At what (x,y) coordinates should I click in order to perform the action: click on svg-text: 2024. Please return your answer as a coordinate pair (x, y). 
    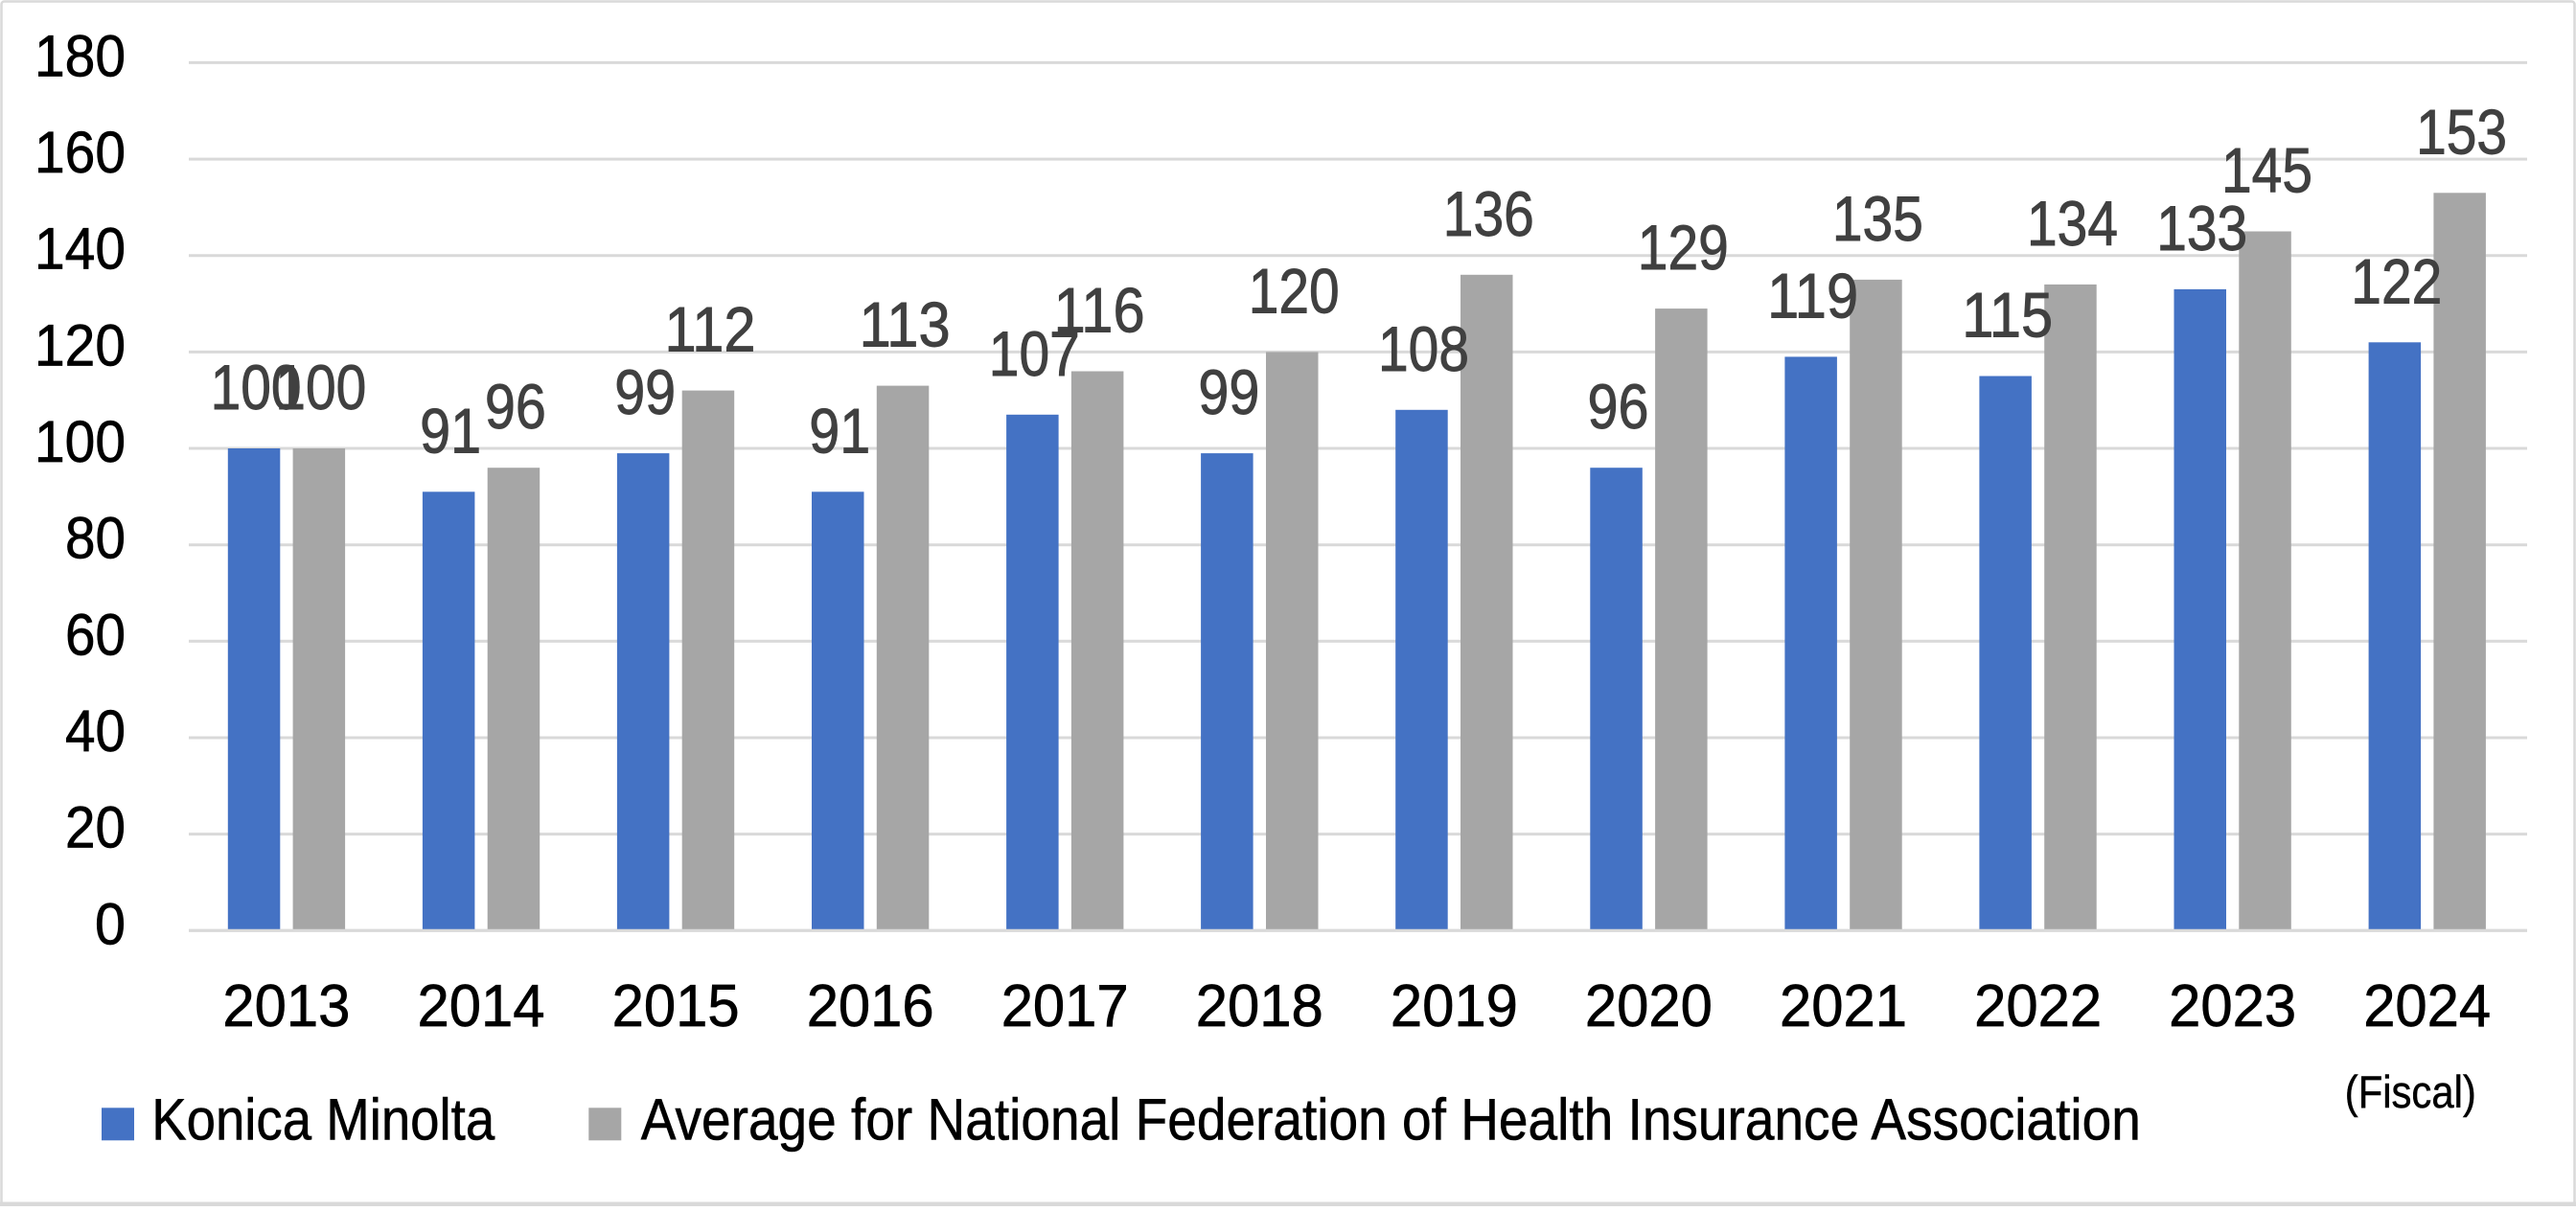
    Looking at the image, I should click on (2427, 1006).